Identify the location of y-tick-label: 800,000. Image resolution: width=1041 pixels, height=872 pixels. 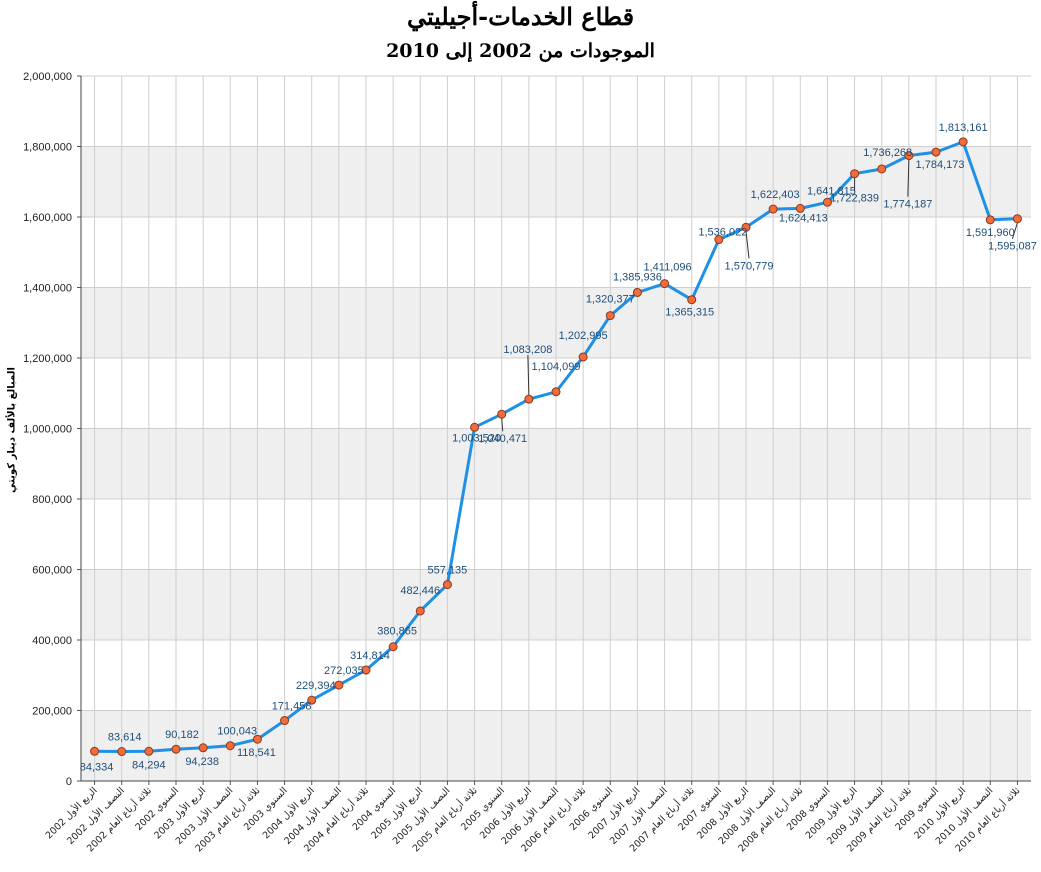
(52, 500).